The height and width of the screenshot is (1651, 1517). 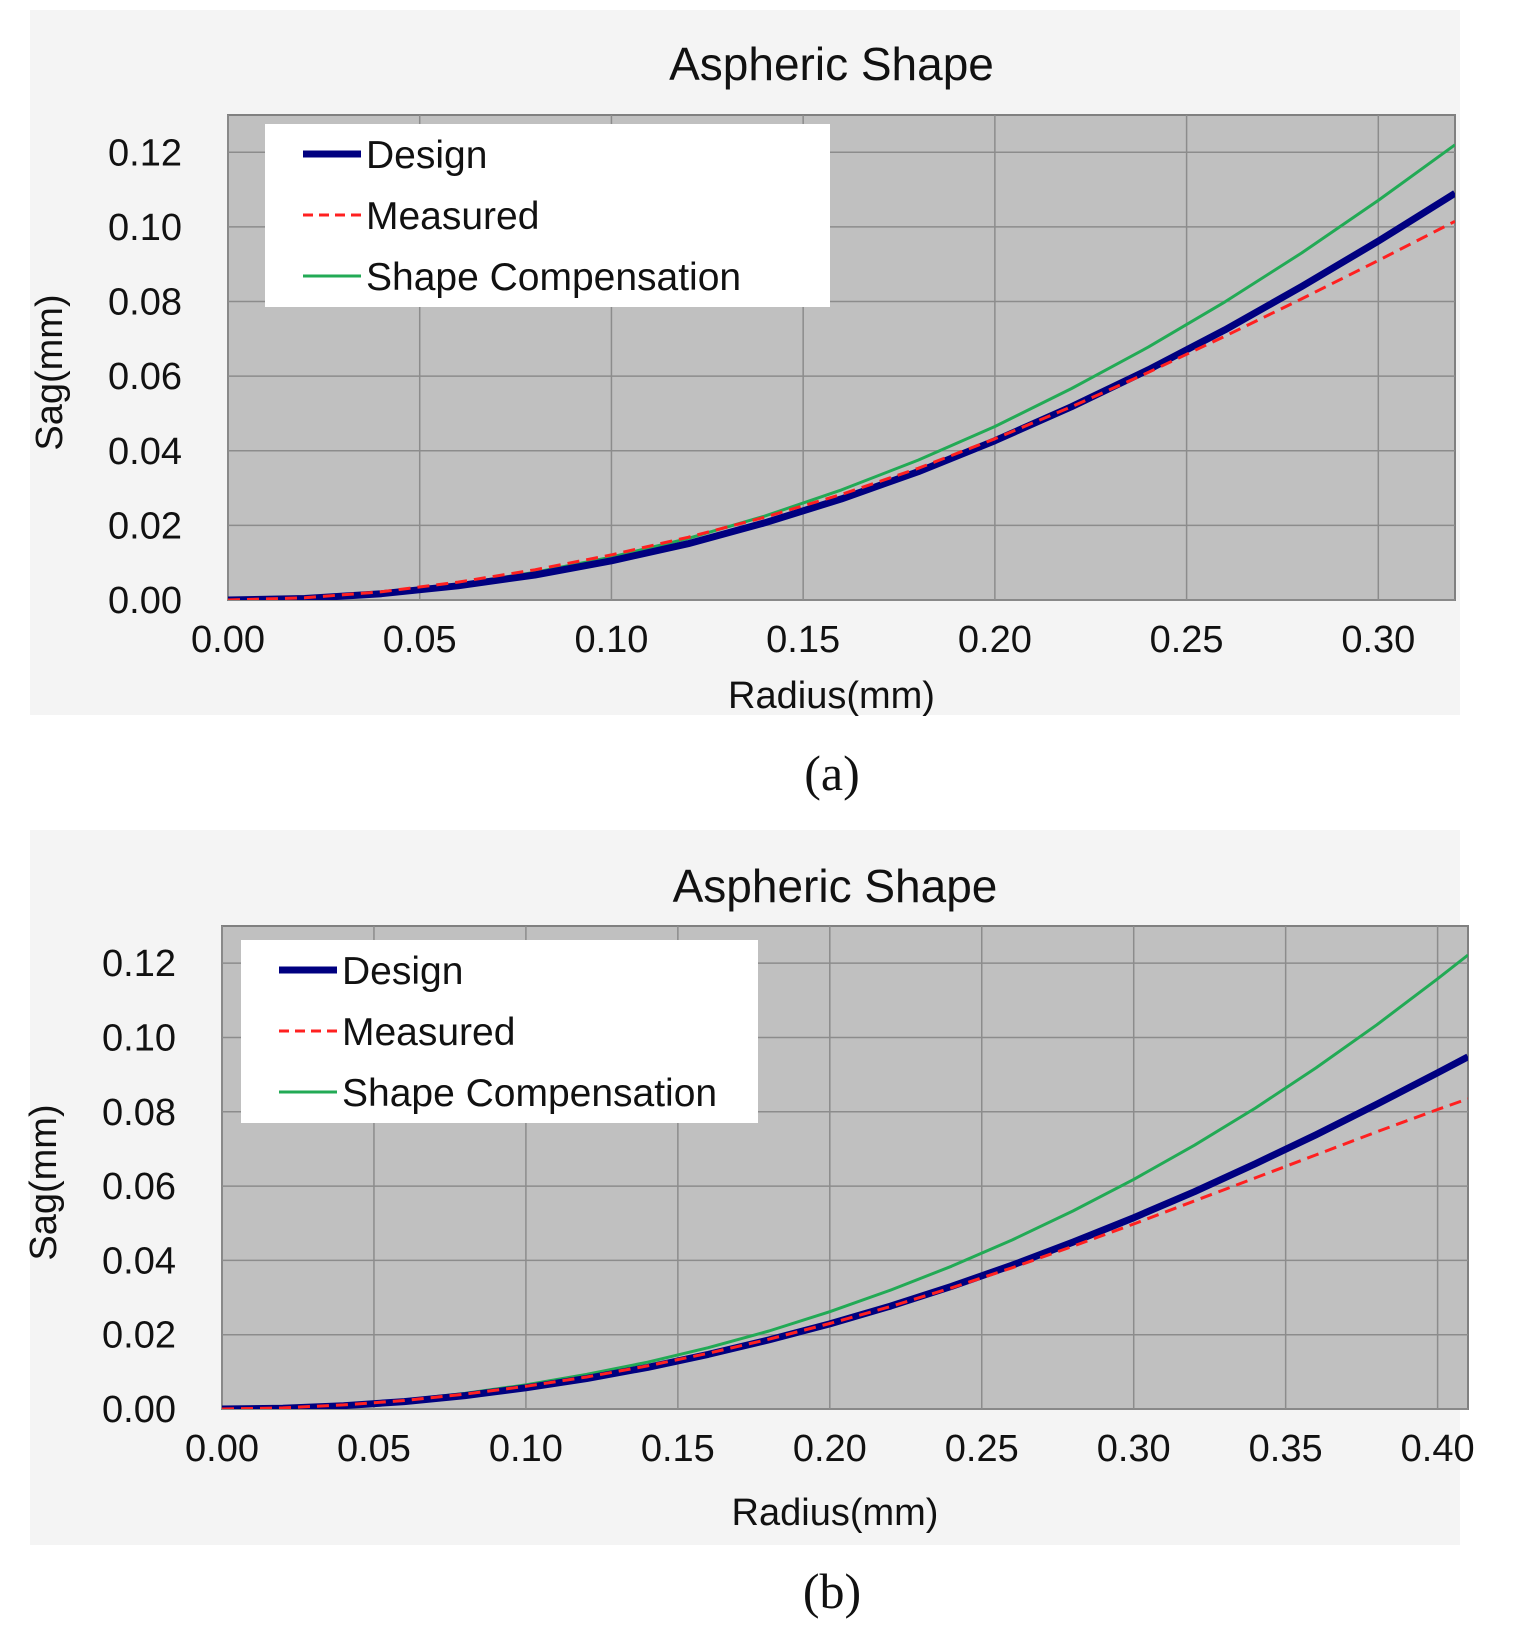 What do you see at coordinates (832, 773) in the screenshot?
I see `panel-caption: (a)` at bounding box center [832, 773].